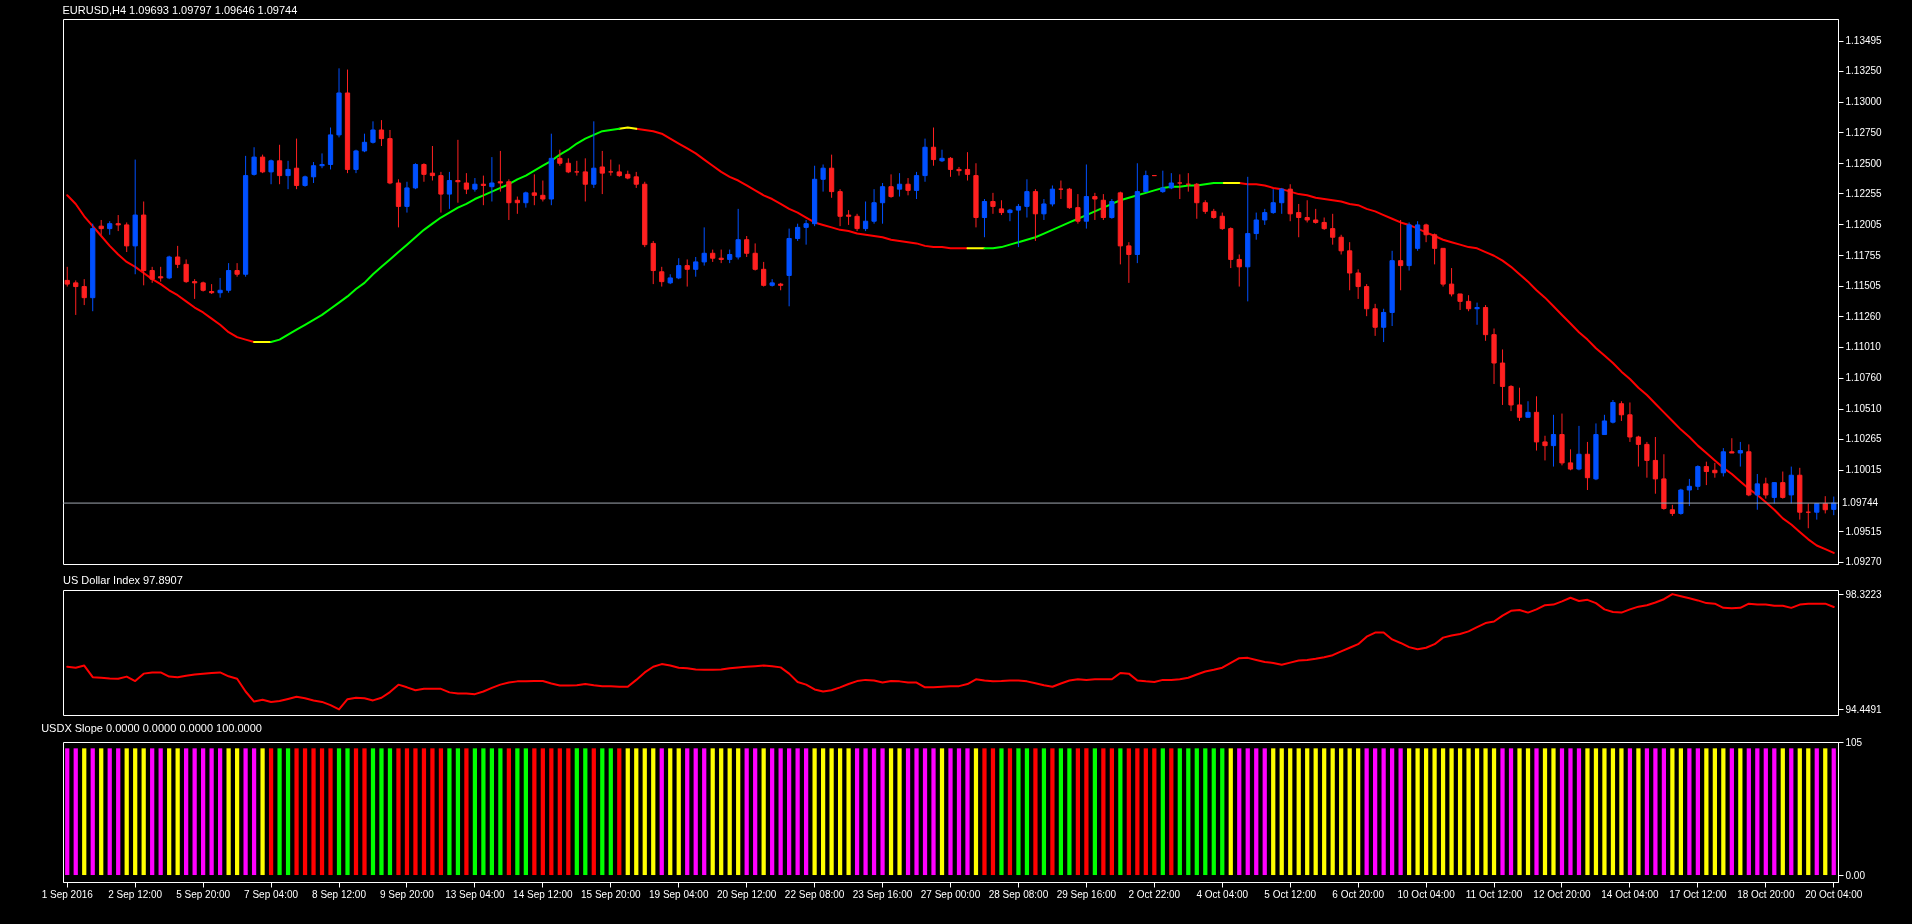  What do you see at coordinates (678, 894) in the screenshot?
I see `x-tick-label: 19 Sep 04:00` at bounding box center [678, 894].